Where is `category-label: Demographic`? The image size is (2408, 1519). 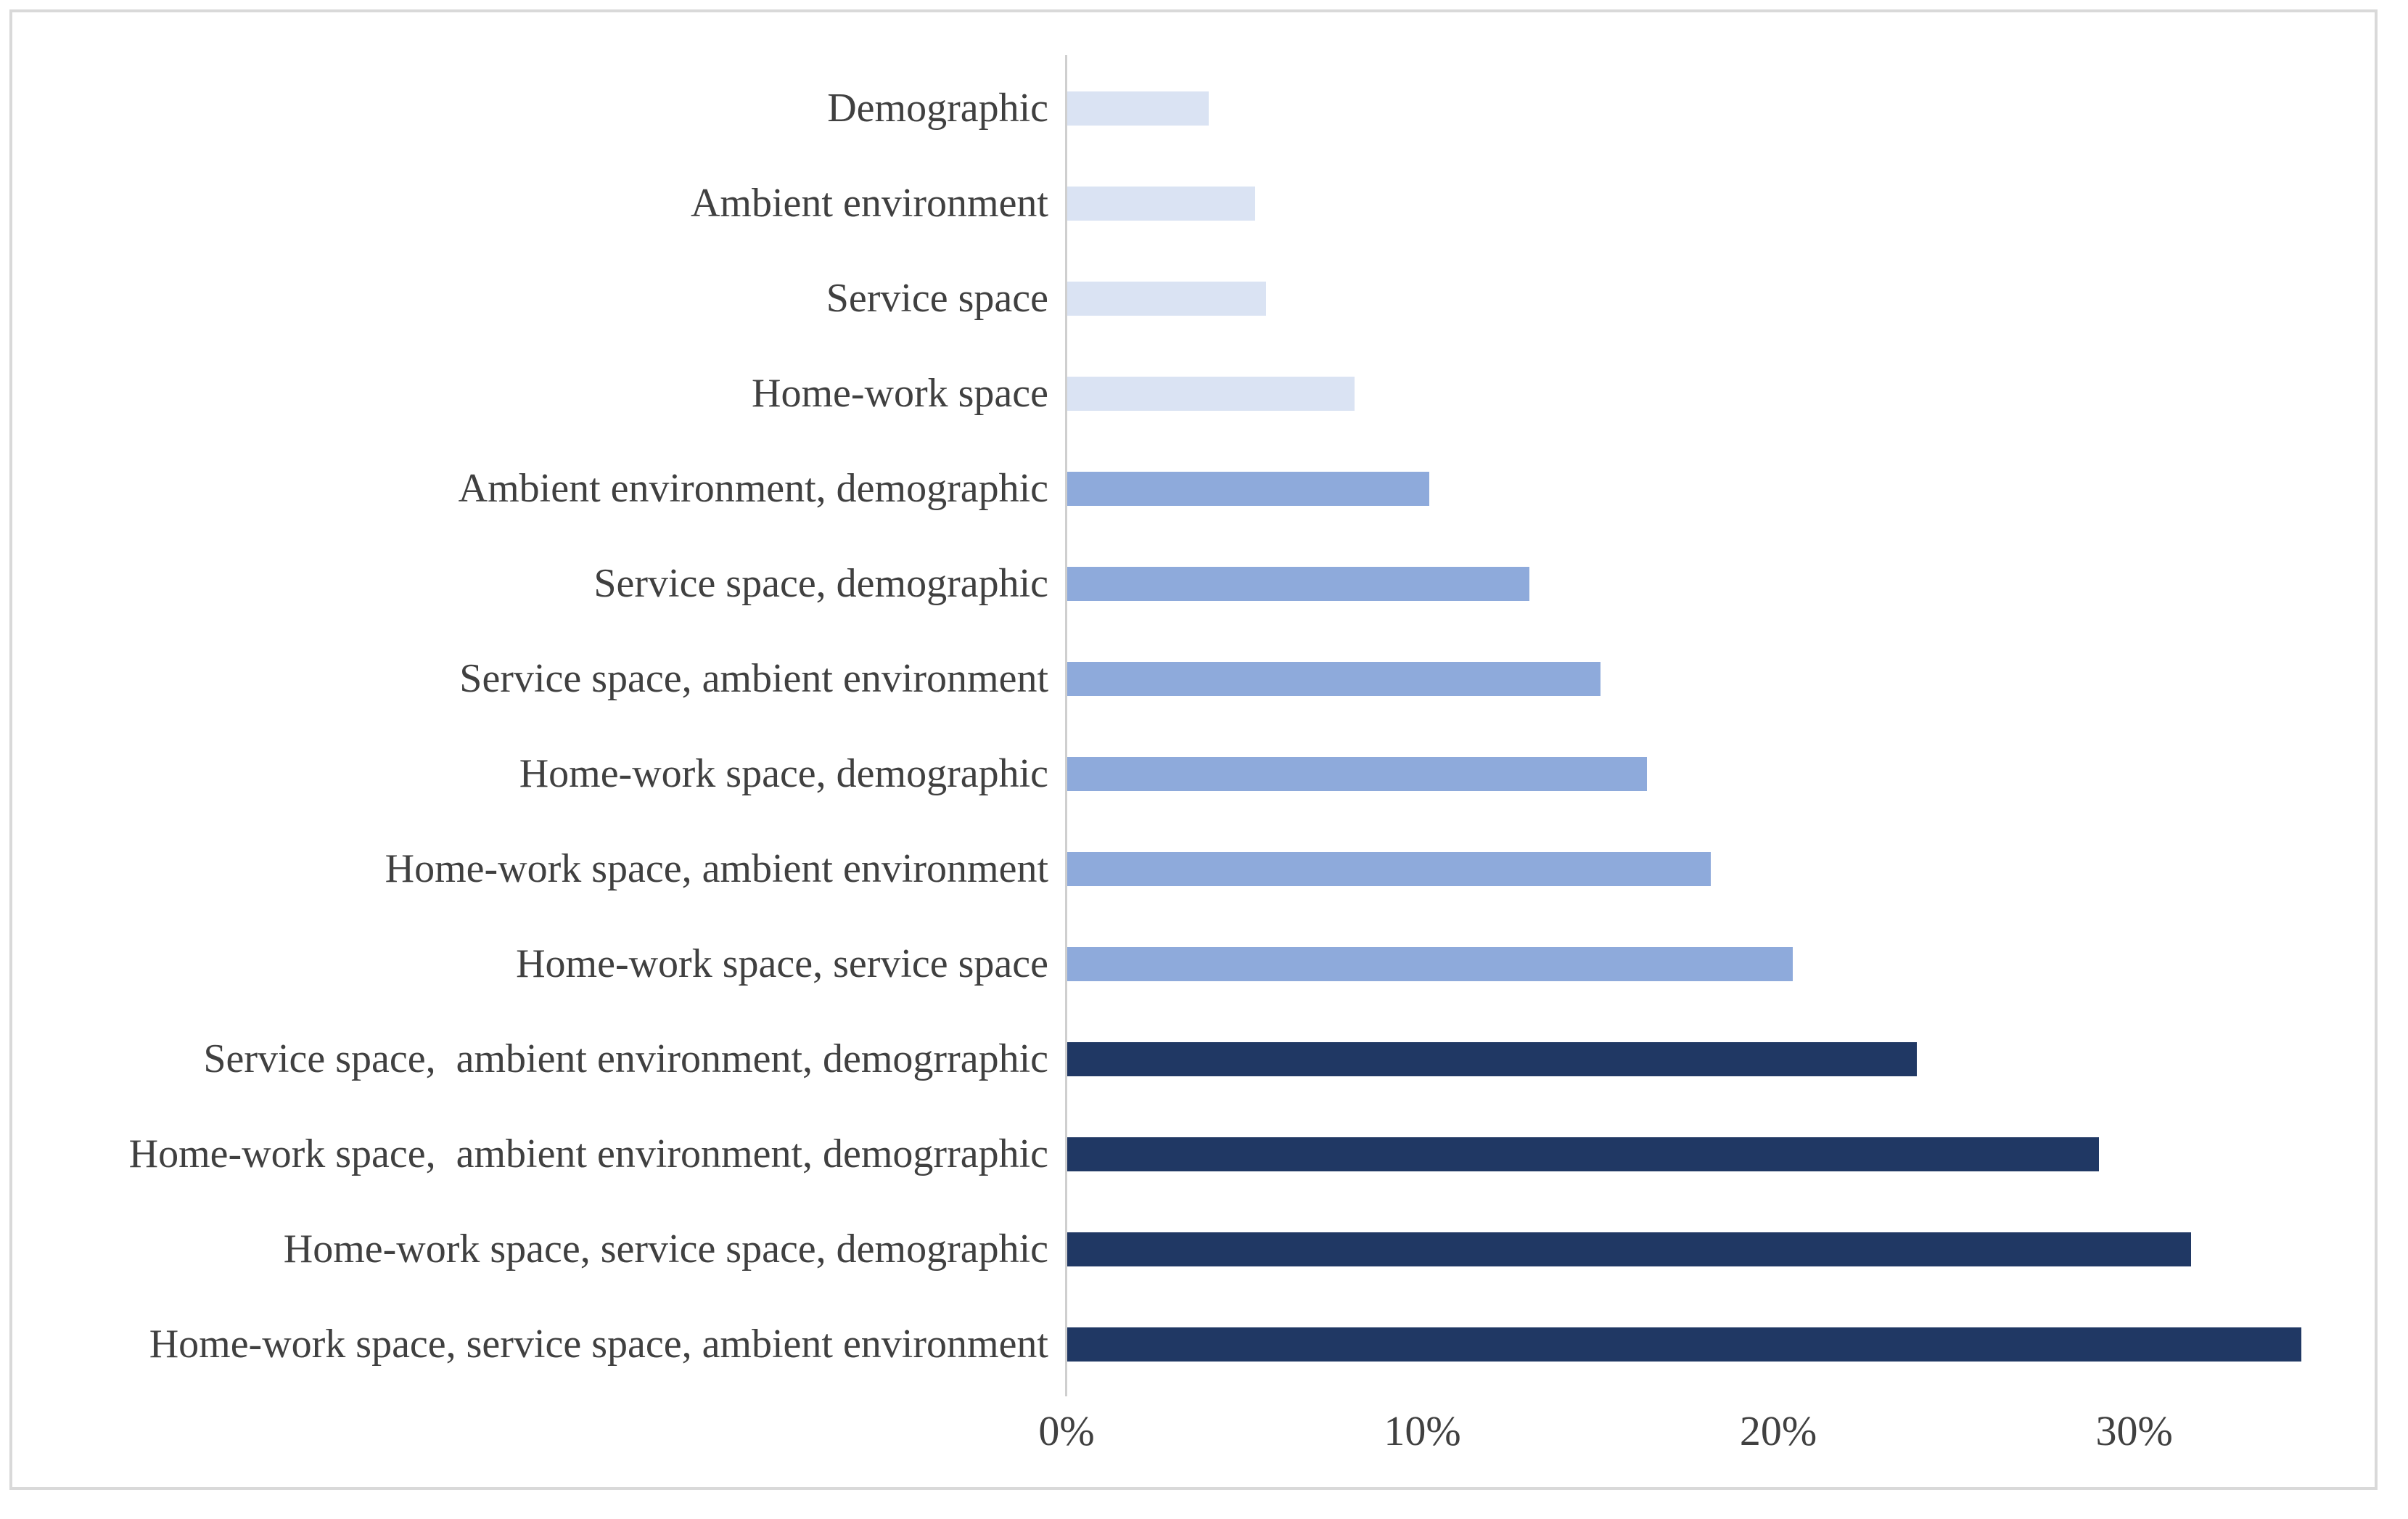
category-label: Demographic is located at coordinates (937, 108).